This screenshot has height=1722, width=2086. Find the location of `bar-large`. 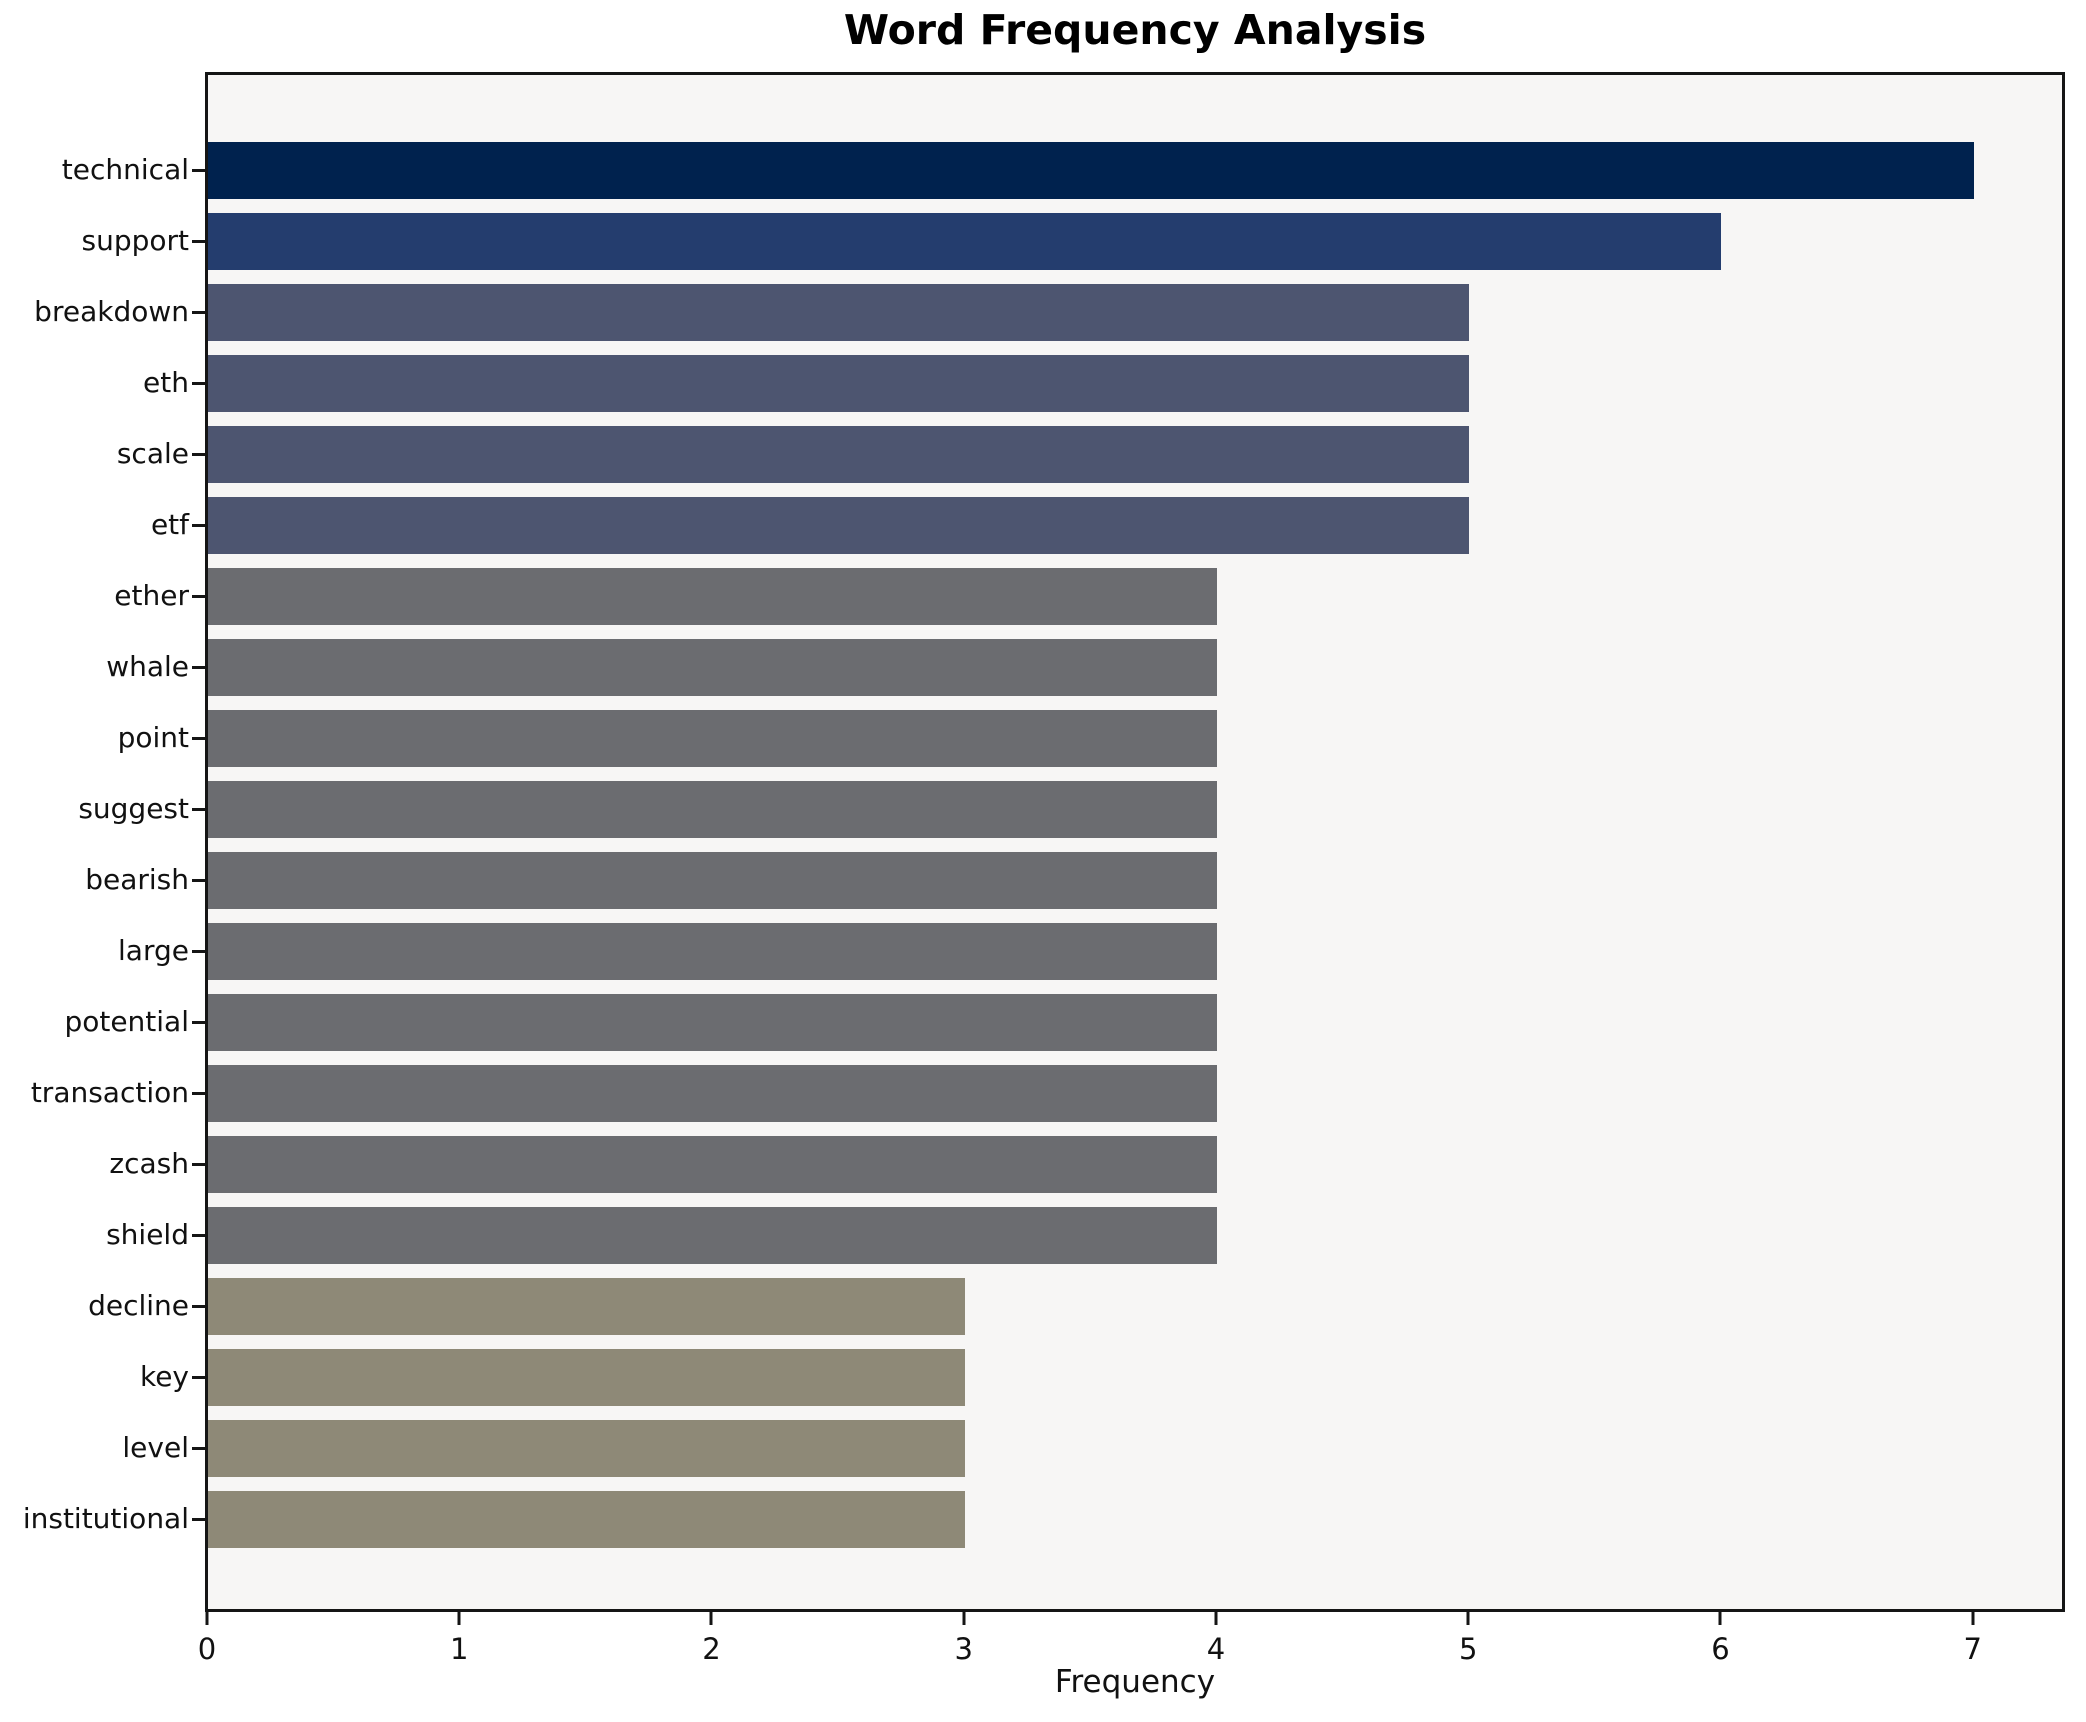

bar-large is located at coordinates (712, 951).